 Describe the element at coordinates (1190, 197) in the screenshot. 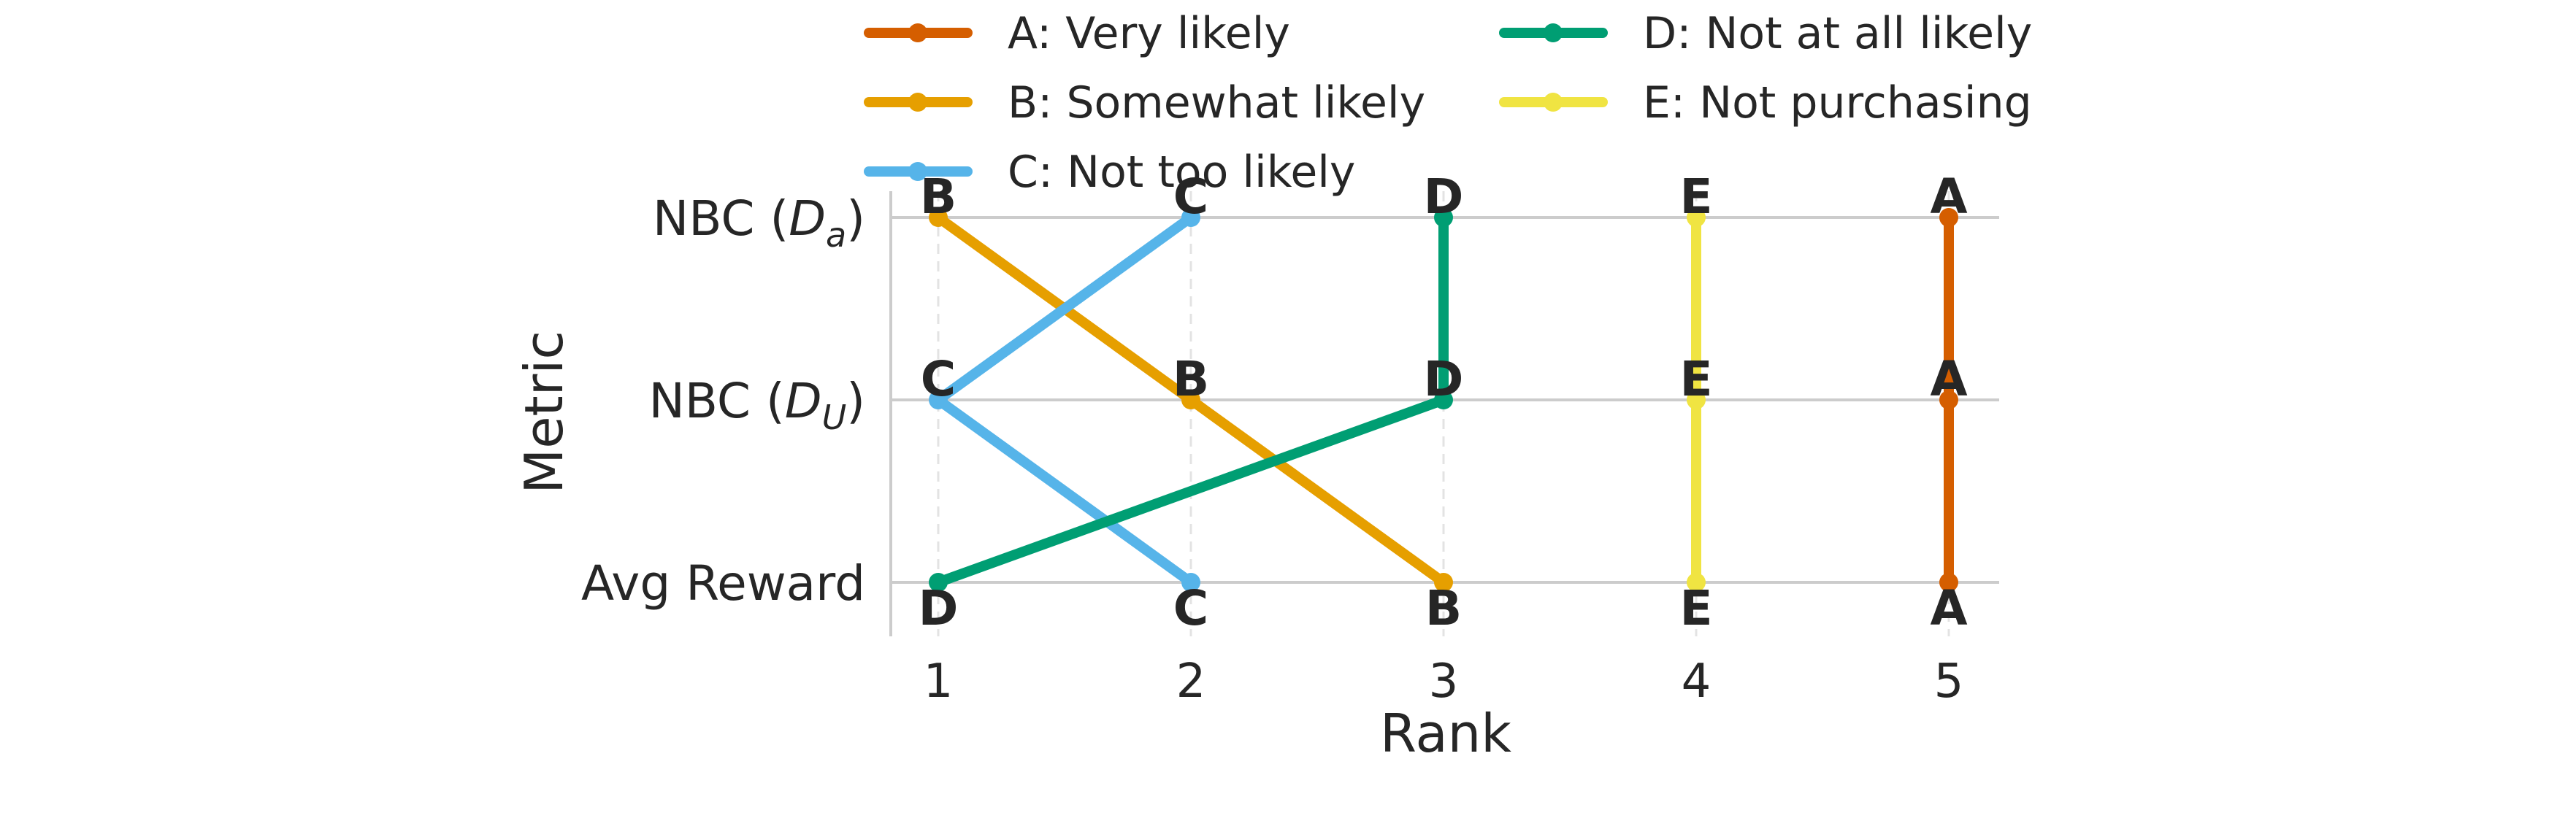

I see `point-label-C-2: C` at that location.